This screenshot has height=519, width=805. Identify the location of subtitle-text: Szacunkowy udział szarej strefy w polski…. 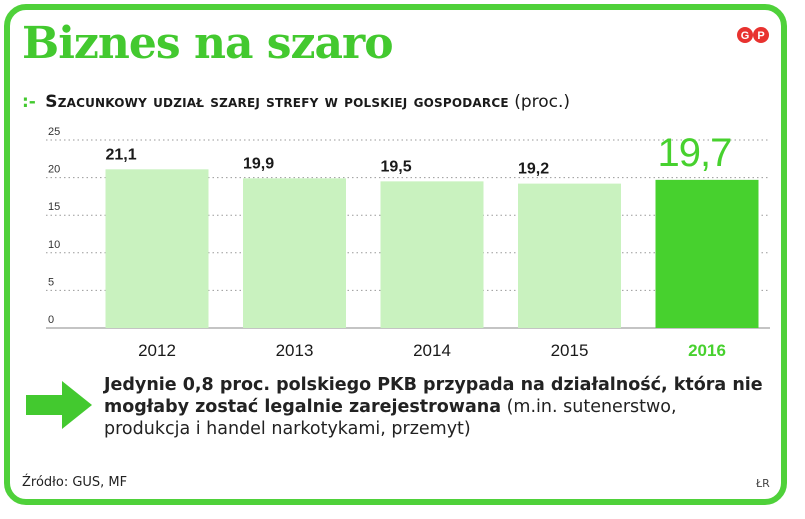
(277, 102).